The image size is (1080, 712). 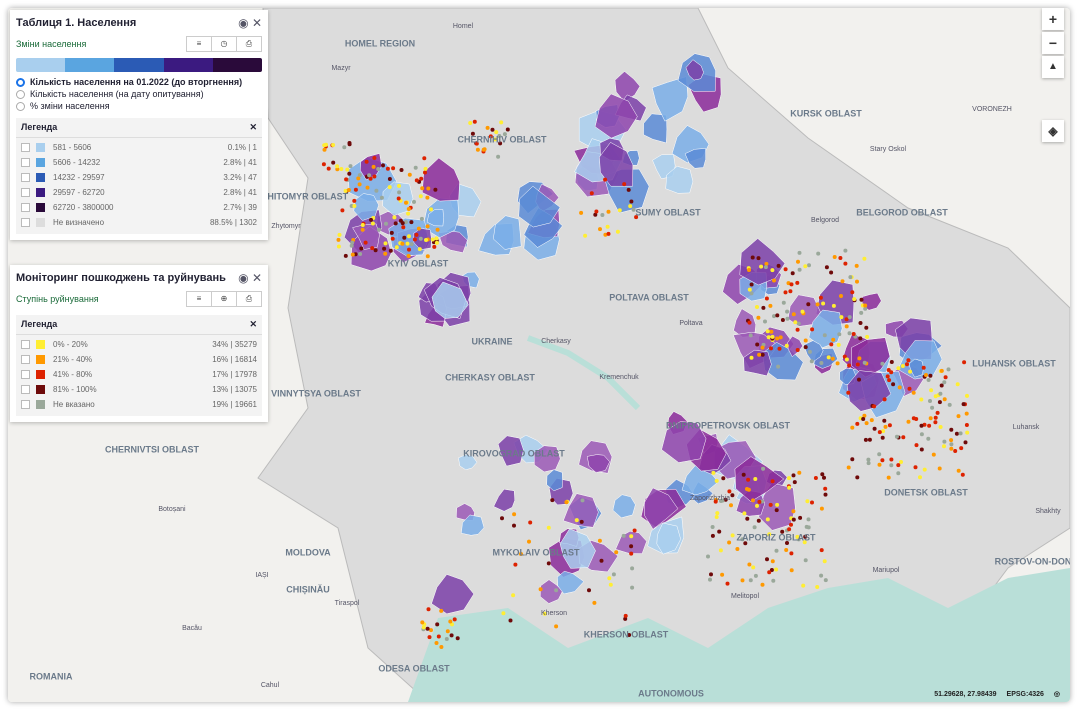 I want to click on panel-title: Моніторинг пошкоджень та руйнувань, so click(x=121, y=278).